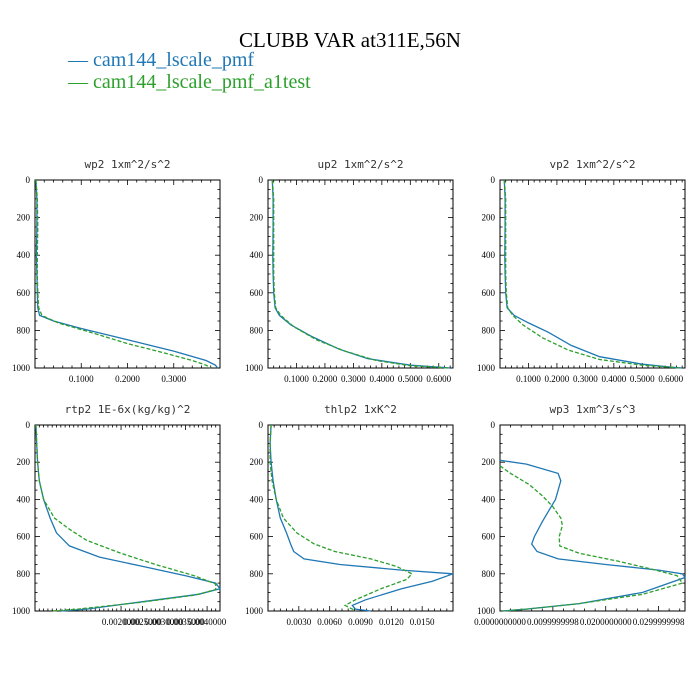 The height and width of the screenshot is (700, 700). What do you see at coordinates (500, 622) in the screenshot?
I see `x-tick-label: 0.0000000000` at bounding box center [500, 622].